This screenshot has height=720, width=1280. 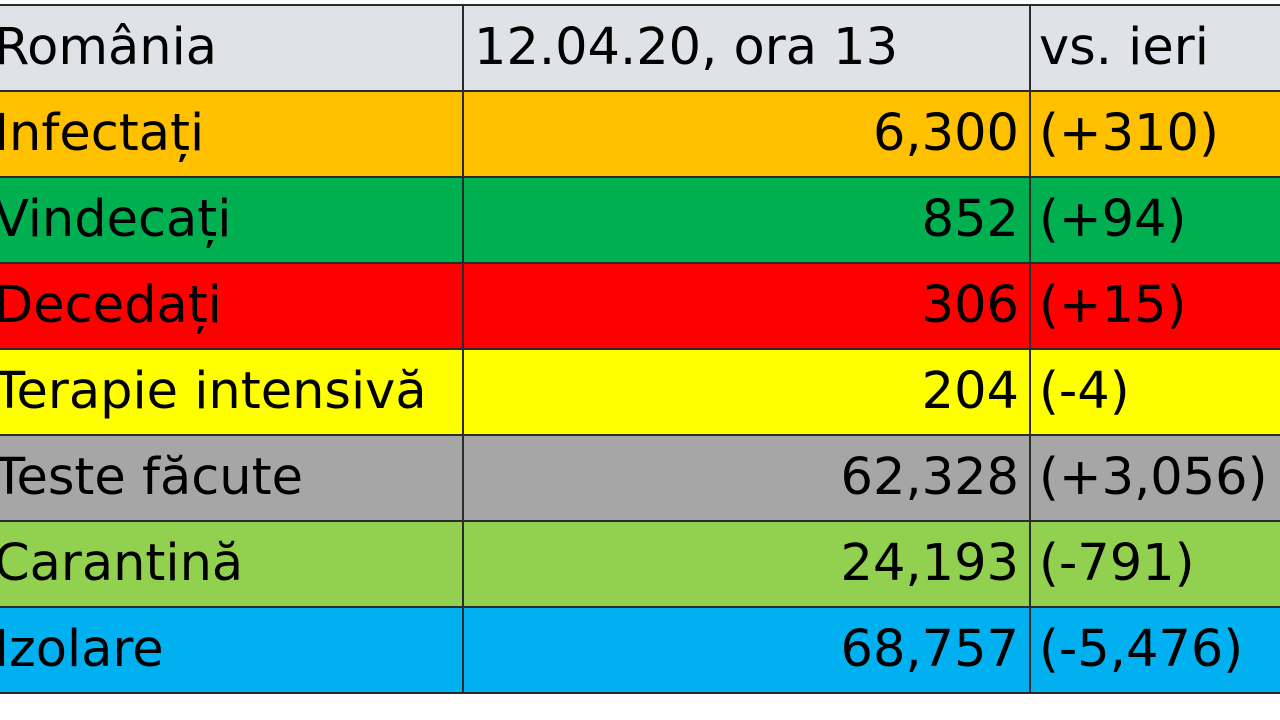 I want to click on row-terapie-intensiva: Terapie intensivă 204 (-4), so click(x=640, y=392).